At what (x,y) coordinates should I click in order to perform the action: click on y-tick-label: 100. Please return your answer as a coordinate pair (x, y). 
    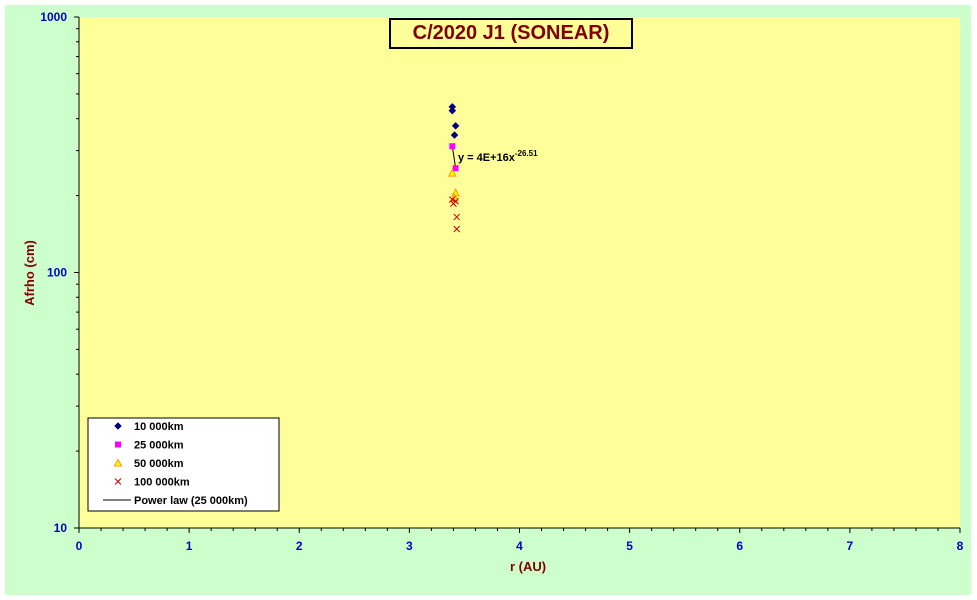
    Looking at the image, I should click on (57, 273).